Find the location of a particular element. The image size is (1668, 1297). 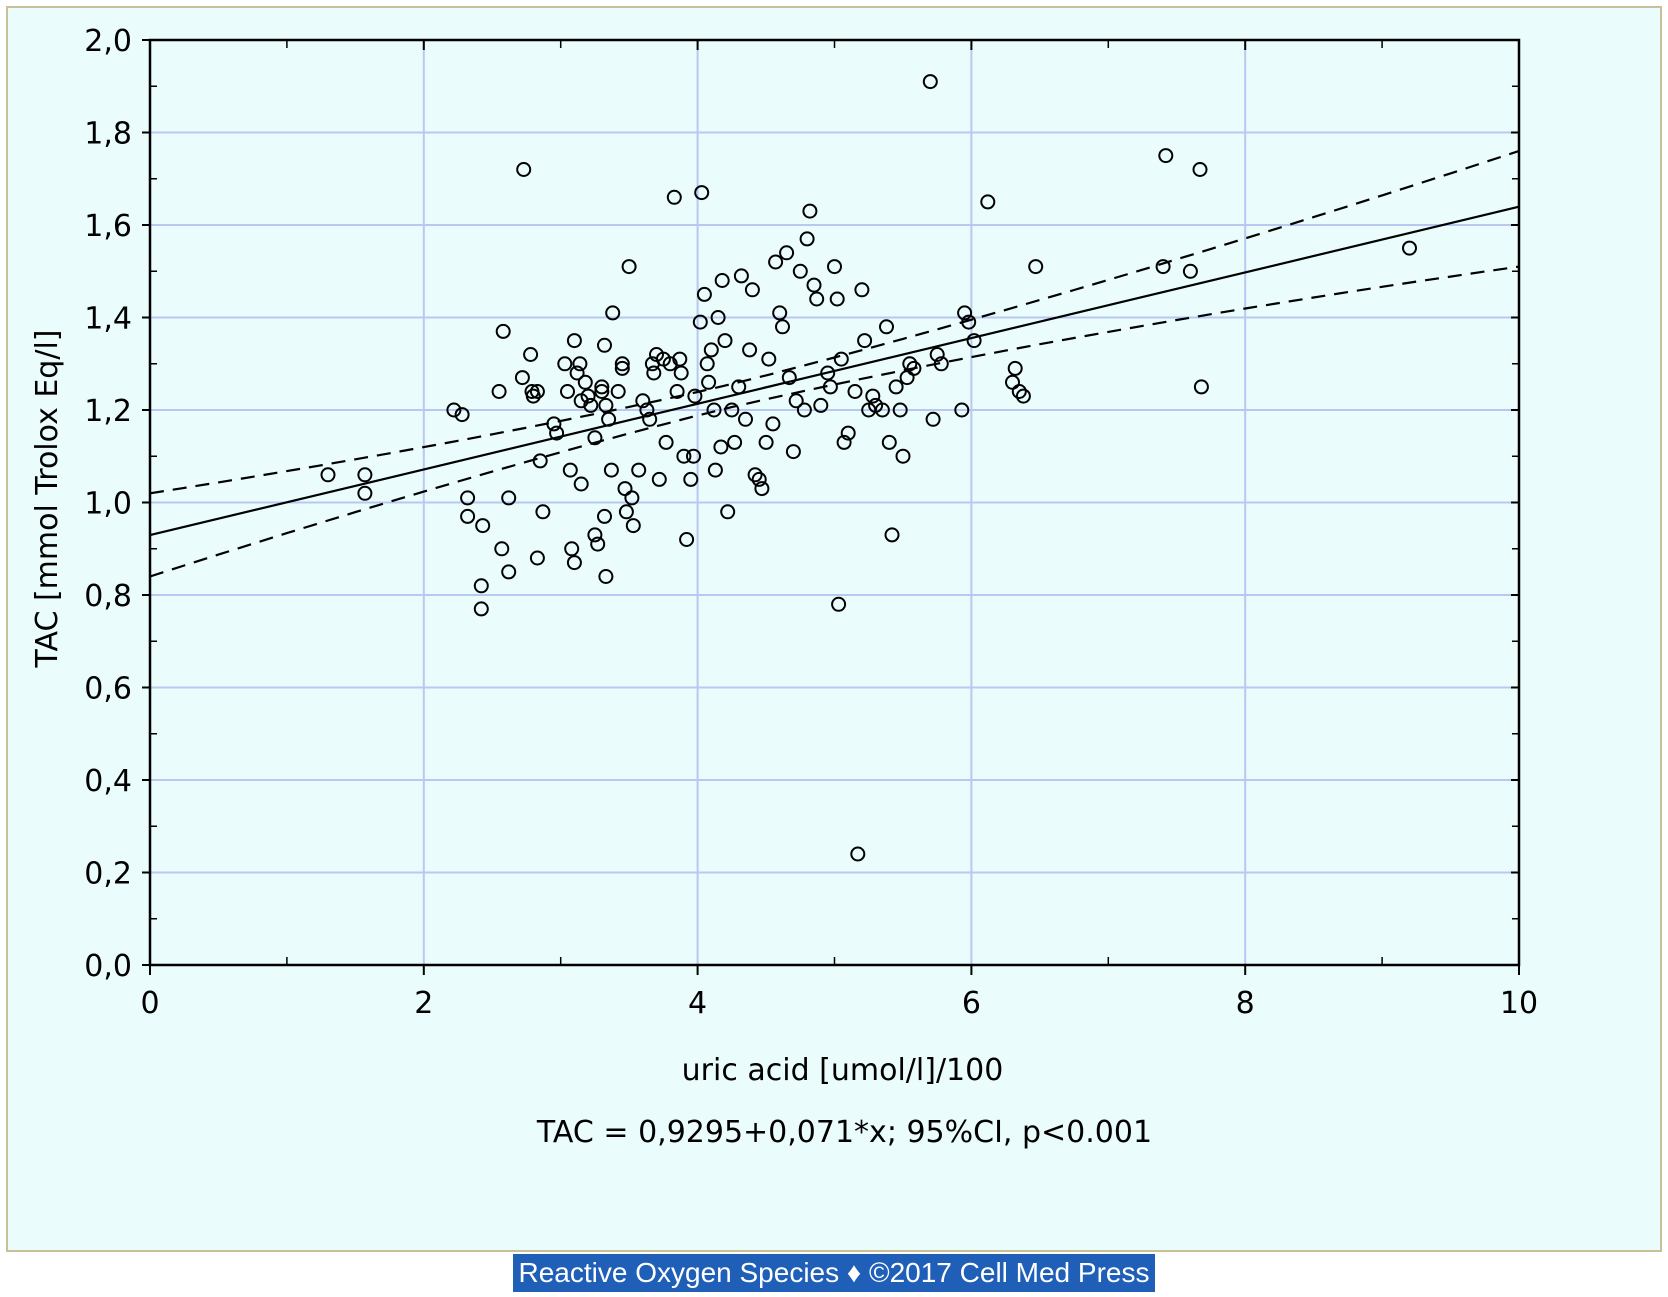

x-tick-label: 2 is located at coordinates (423, 1003).